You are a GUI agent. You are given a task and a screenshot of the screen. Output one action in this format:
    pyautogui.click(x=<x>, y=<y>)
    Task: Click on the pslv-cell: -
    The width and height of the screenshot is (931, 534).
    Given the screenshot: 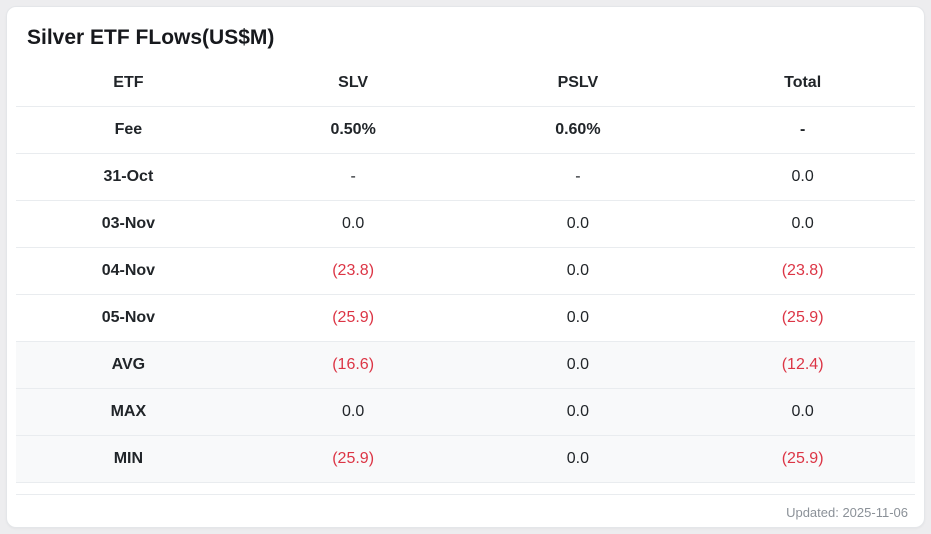 What is the action you would take?
    pyautogui.click(x=578, y=177)
    